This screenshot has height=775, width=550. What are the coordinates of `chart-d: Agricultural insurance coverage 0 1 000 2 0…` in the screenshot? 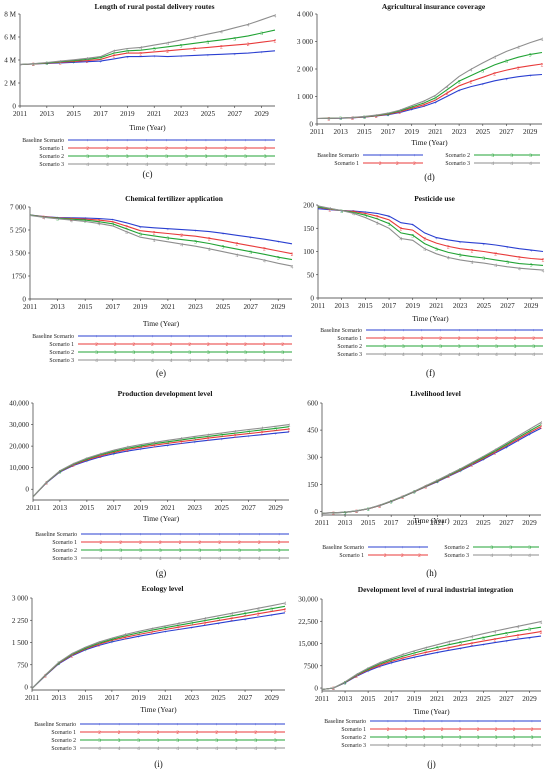 It's located at (420, 92).